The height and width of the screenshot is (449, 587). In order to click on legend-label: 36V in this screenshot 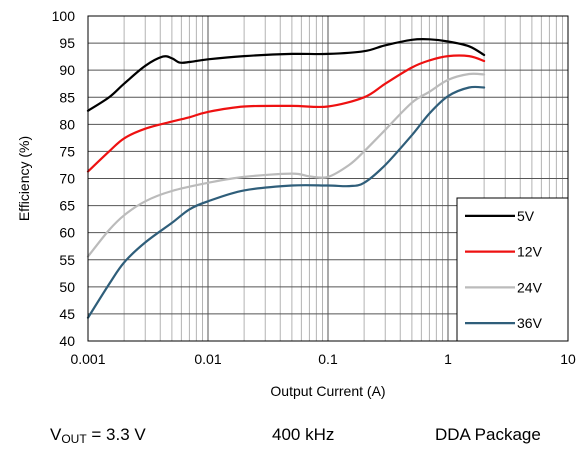, I will do `click(530, 323)`.